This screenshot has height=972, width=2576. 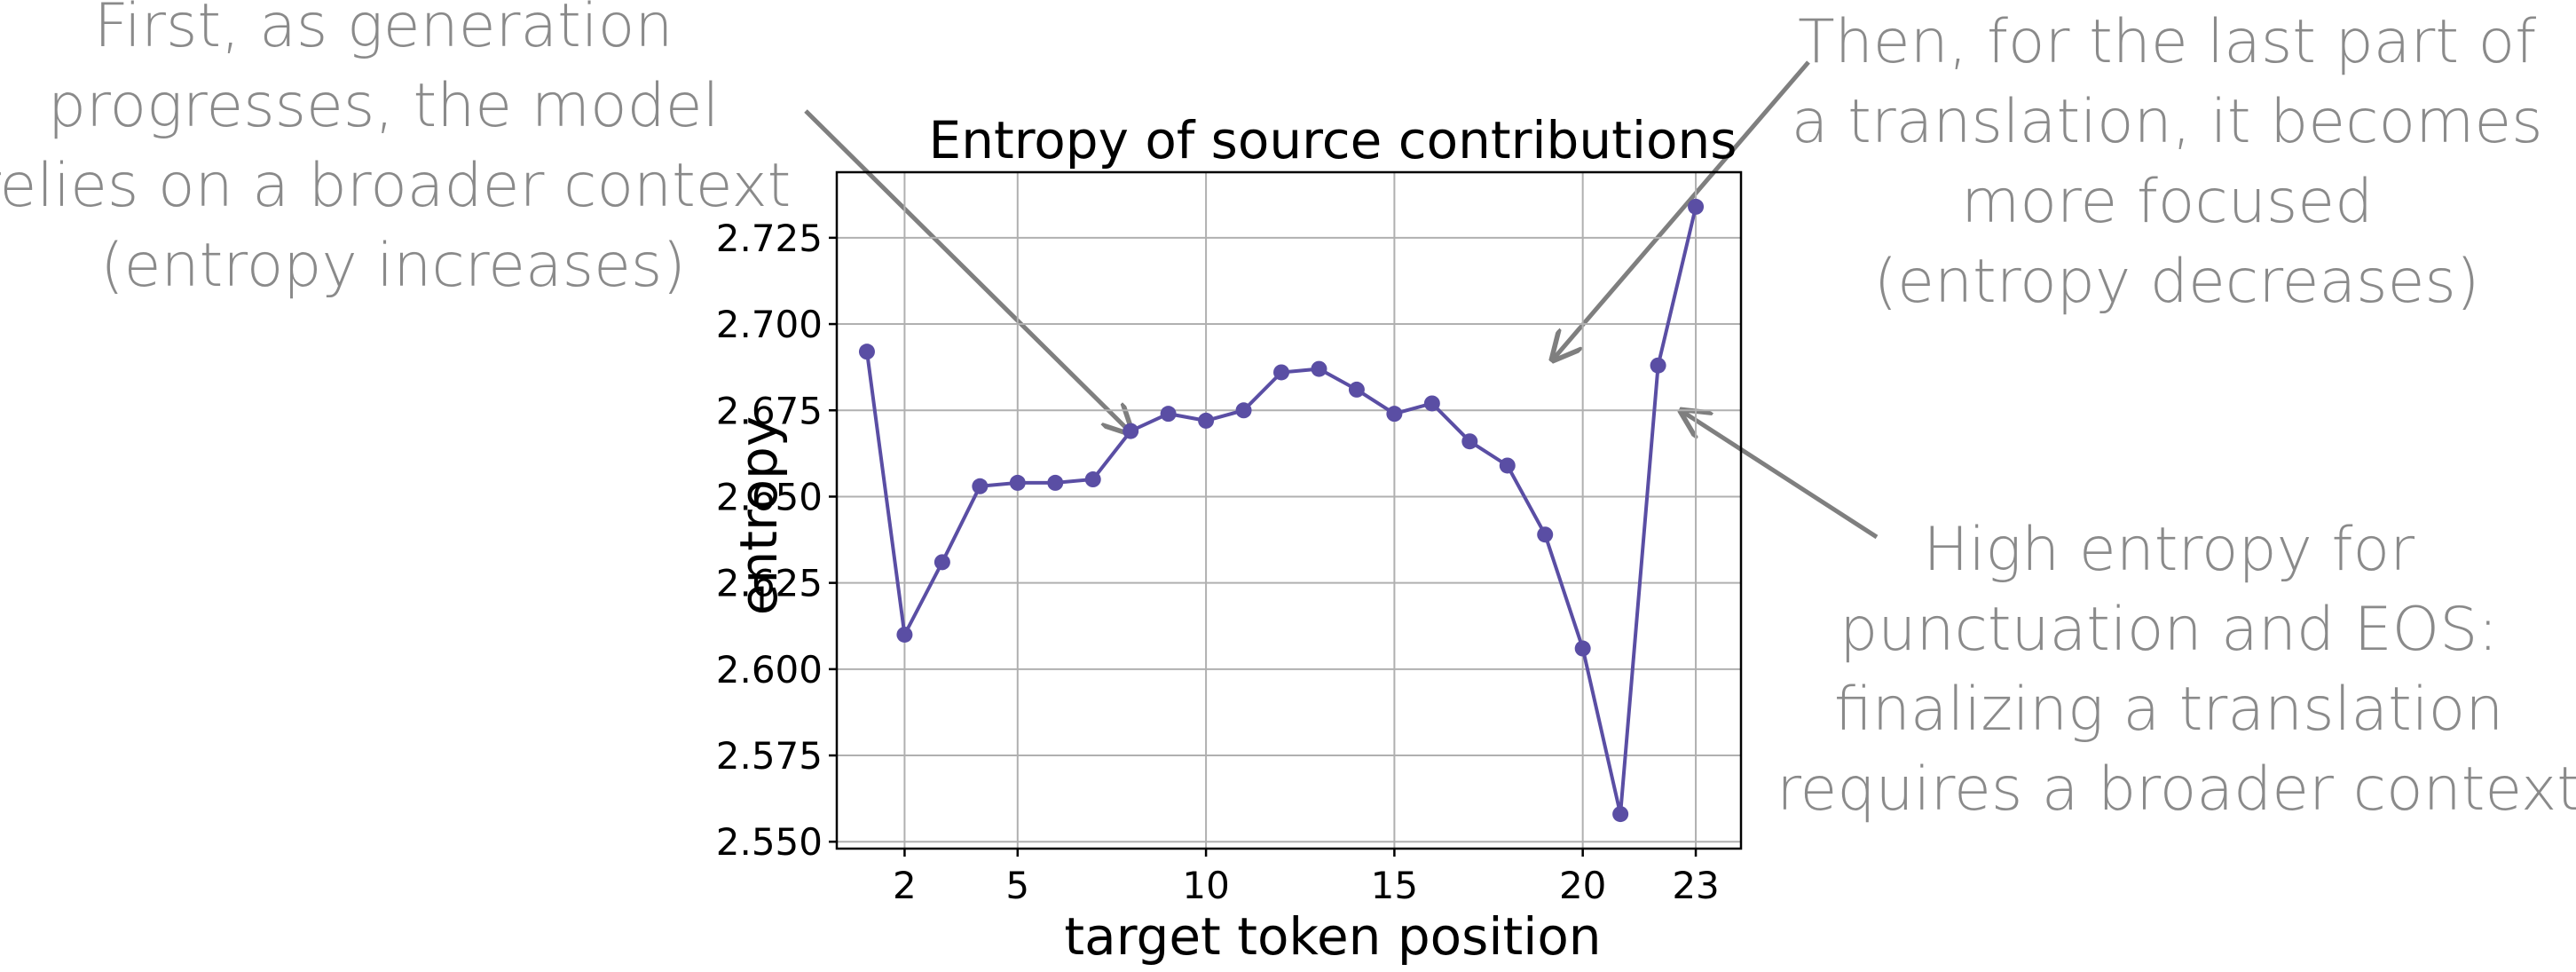 I want to click on x-tick-label: 5, so click(x=1017, y=885).